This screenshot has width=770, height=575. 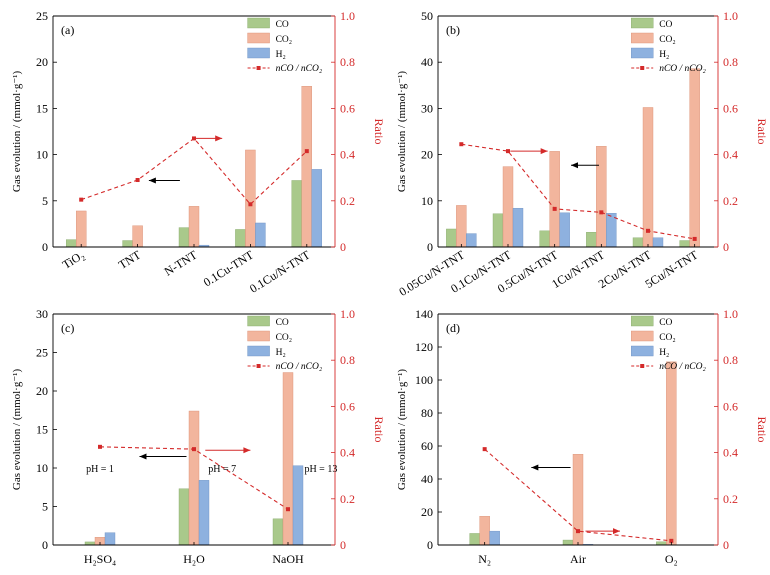 I want to click on y-tick-label-2: 40, so click(x=427, y=479).